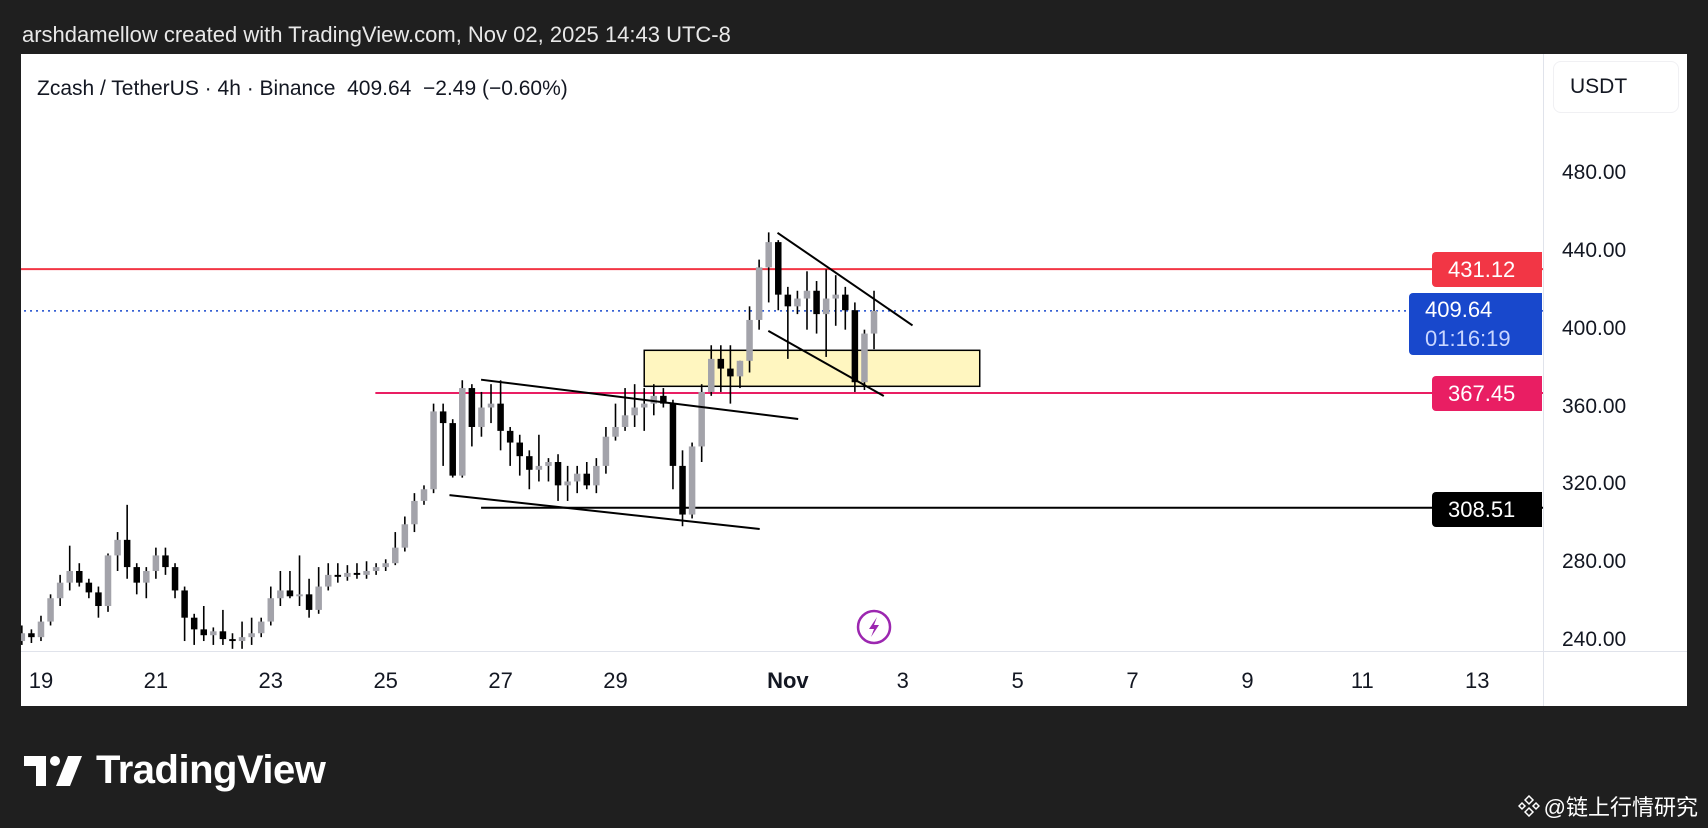 The image size is (1708, 828). Describe the element at coordinates (615, 680) in the screenshot. I see `time-tick-label: 29` at that location.